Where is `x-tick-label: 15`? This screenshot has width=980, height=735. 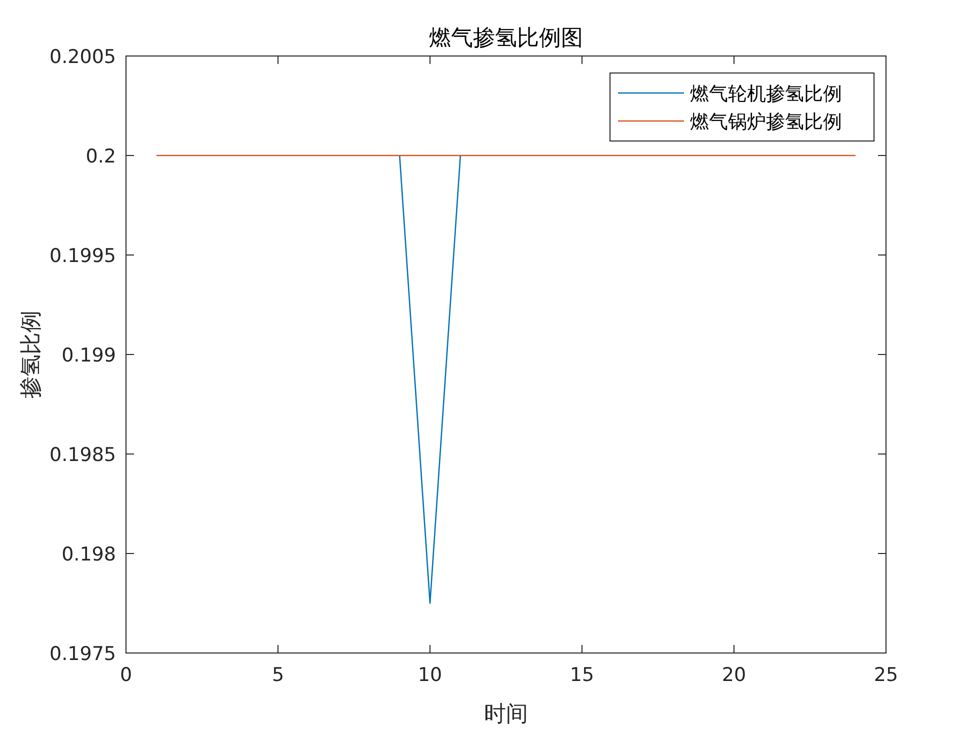 x-tick-label: 15 is located at coordinates (582, 675).